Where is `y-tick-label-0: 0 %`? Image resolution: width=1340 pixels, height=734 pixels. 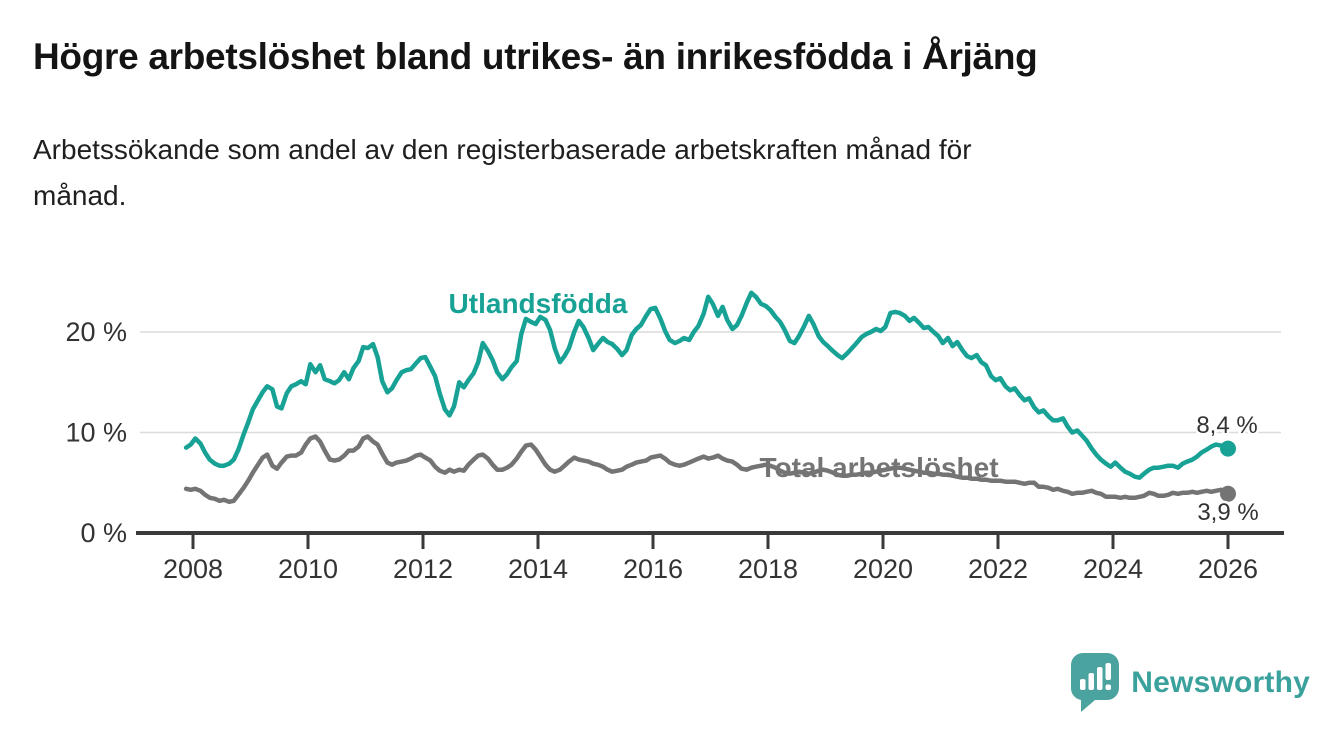 y-tick-label-0: 0 % is located at coordinates (103, 533).